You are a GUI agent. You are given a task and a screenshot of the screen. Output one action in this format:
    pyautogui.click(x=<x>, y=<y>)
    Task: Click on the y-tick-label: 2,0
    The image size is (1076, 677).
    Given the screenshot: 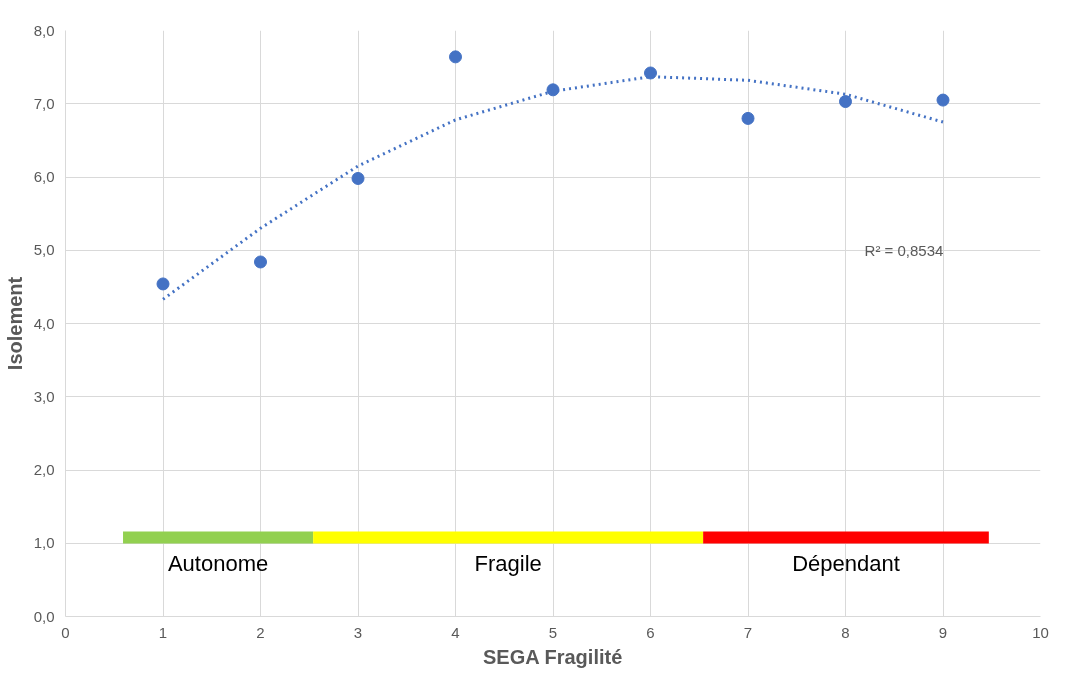 What is the action you would take?
    pyautogui.click(x=44, y=469)
    